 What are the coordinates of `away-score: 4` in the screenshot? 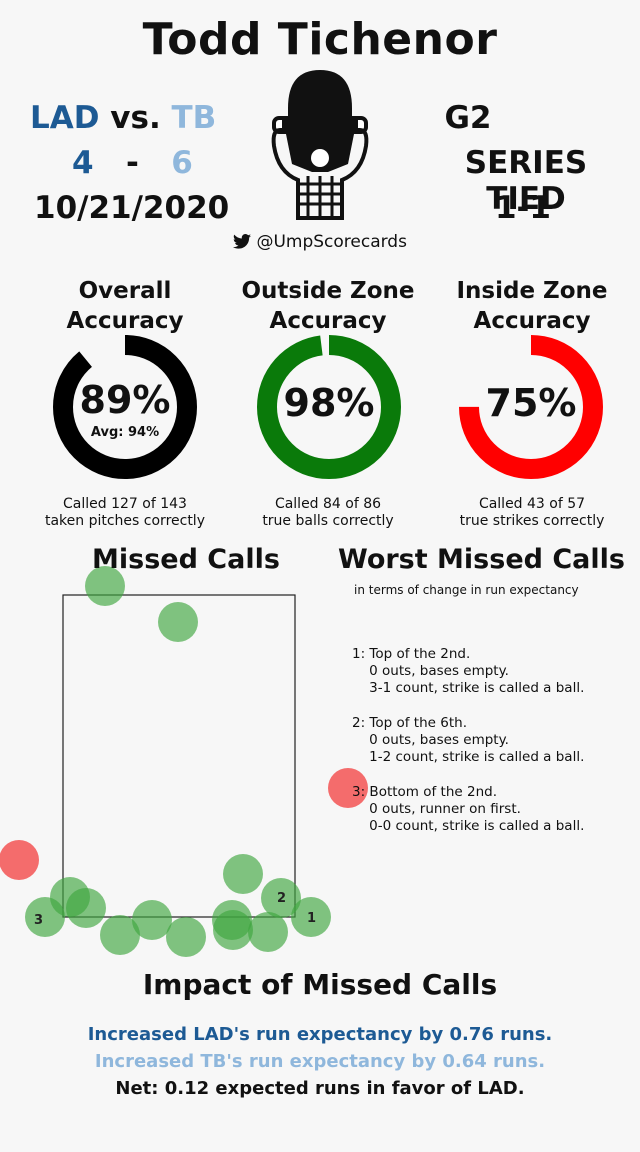 It's located at (83, 163).